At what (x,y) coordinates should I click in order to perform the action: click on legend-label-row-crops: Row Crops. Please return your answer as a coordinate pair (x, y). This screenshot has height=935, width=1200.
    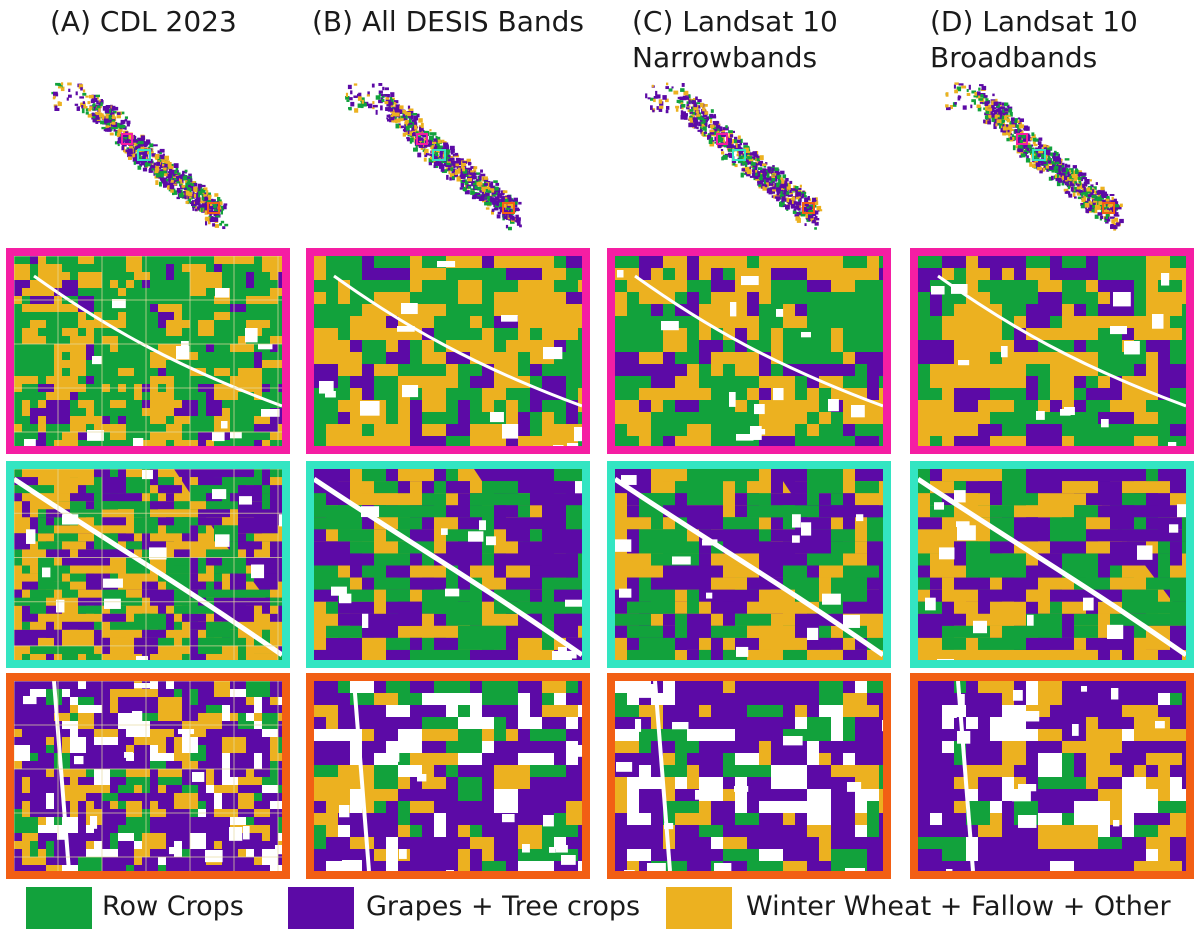
    Looking at the image, I should click on (173, 906).